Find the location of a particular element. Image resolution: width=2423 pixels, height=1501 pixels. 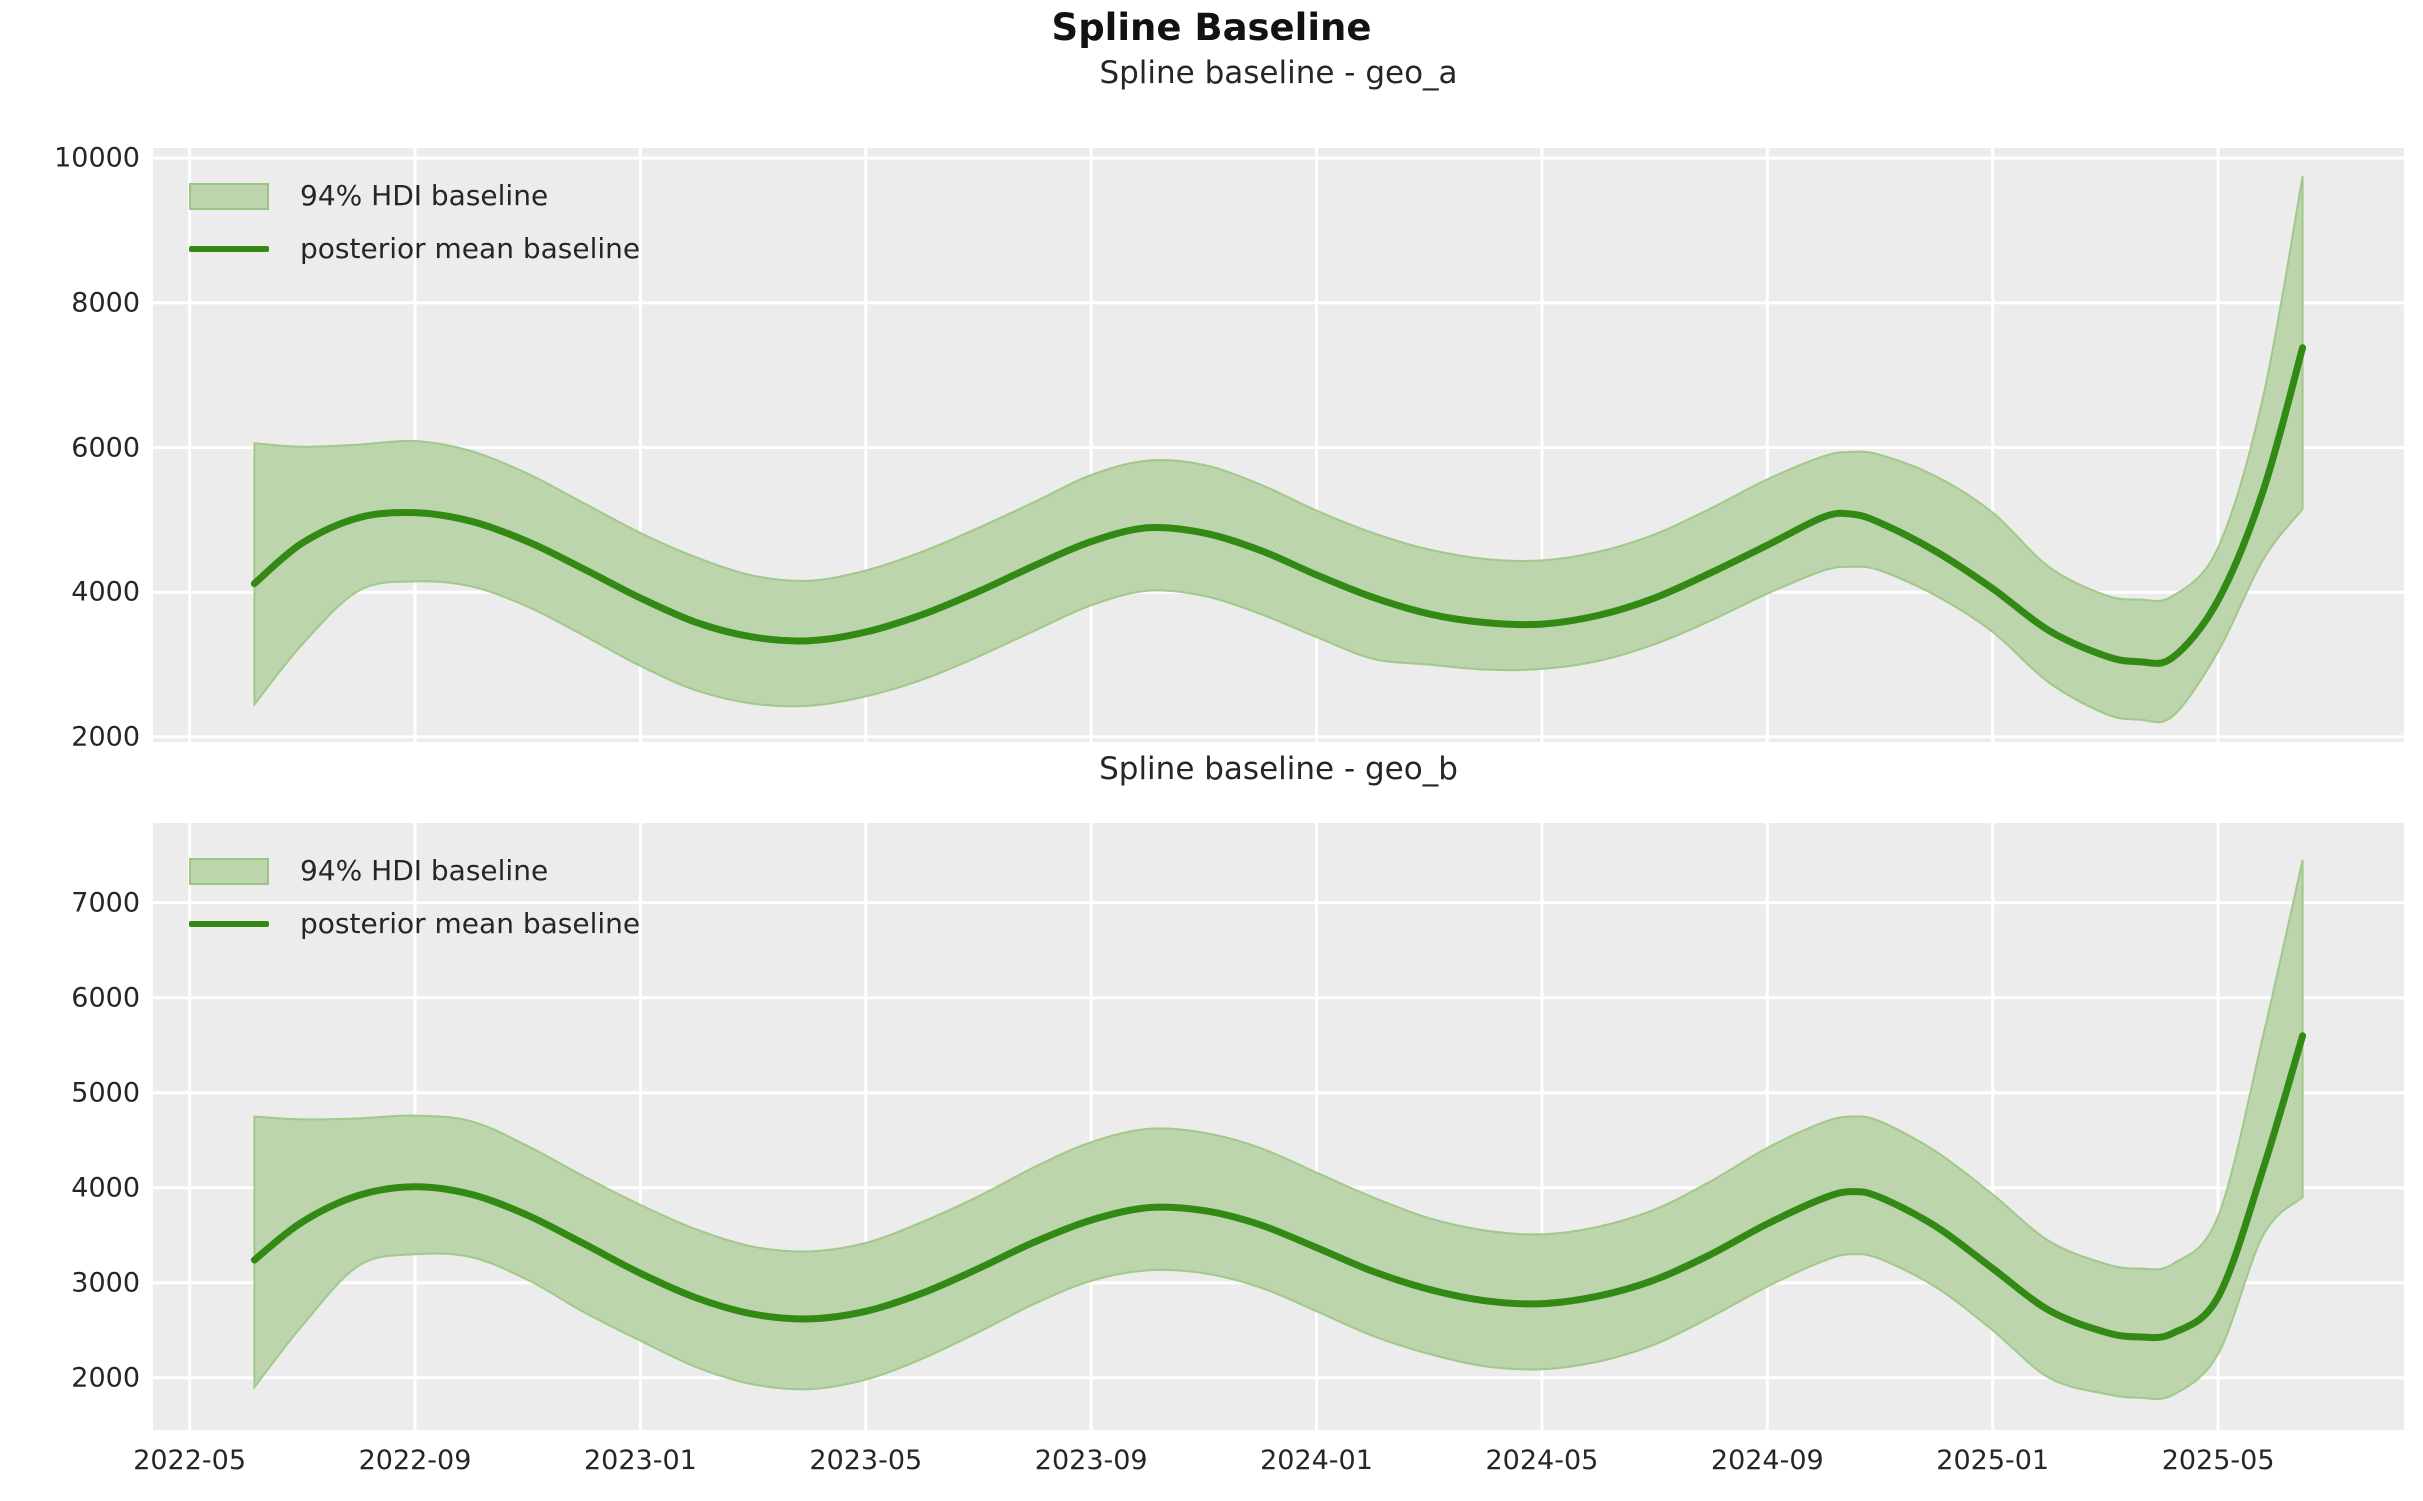

x-tick-label: 2024-05 is located at coordinates (1542, 1460).